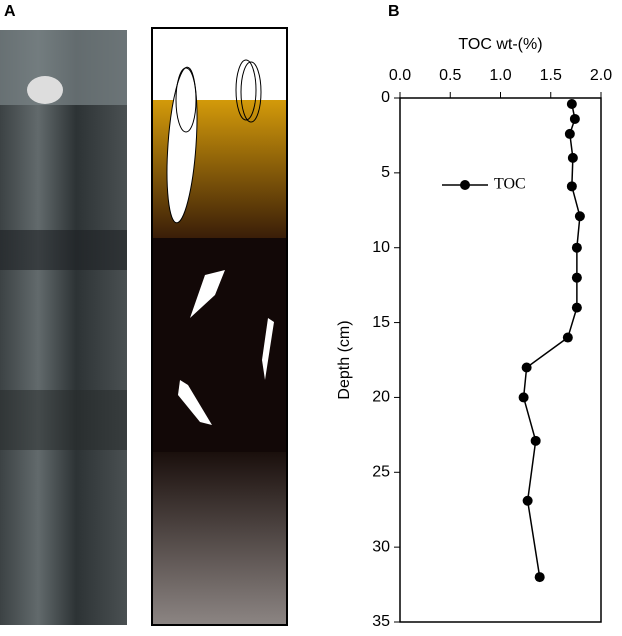 This screenshot has width=622, height=636. I want to click on x-axis-label: TOC wt-(%), so click(500, 44).